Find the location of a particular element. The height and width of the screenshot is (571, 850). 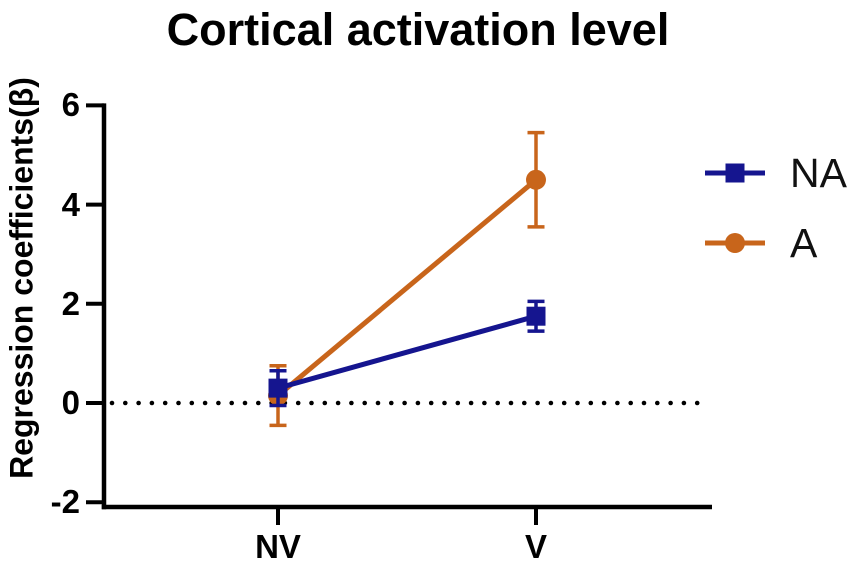

x-tick-label-v: V is located at coordinates (536, 546).